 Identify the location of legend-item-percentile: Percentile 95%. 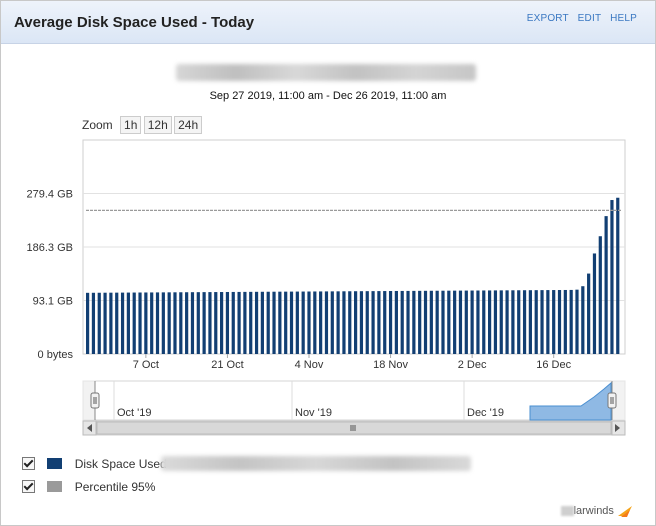
(88, 486).